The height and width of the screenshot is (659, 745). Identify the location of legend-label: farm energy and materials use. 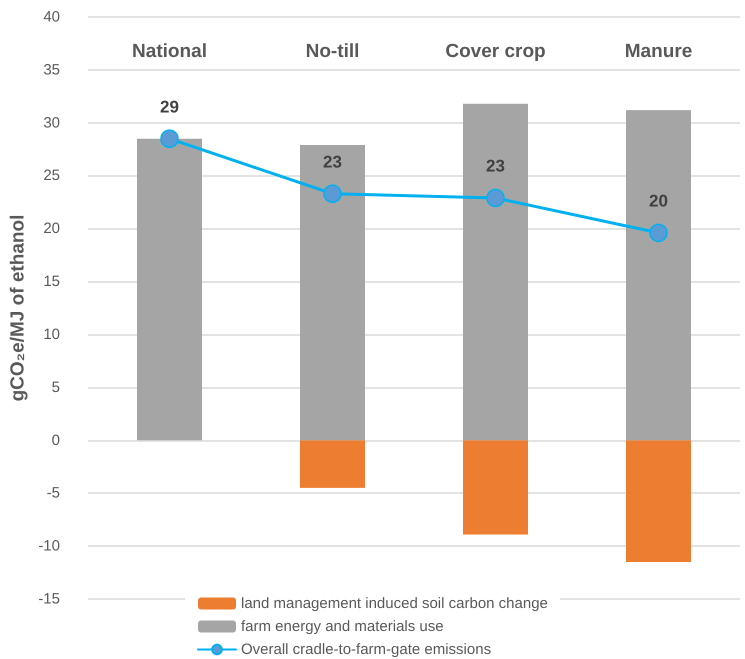
(342, 626).